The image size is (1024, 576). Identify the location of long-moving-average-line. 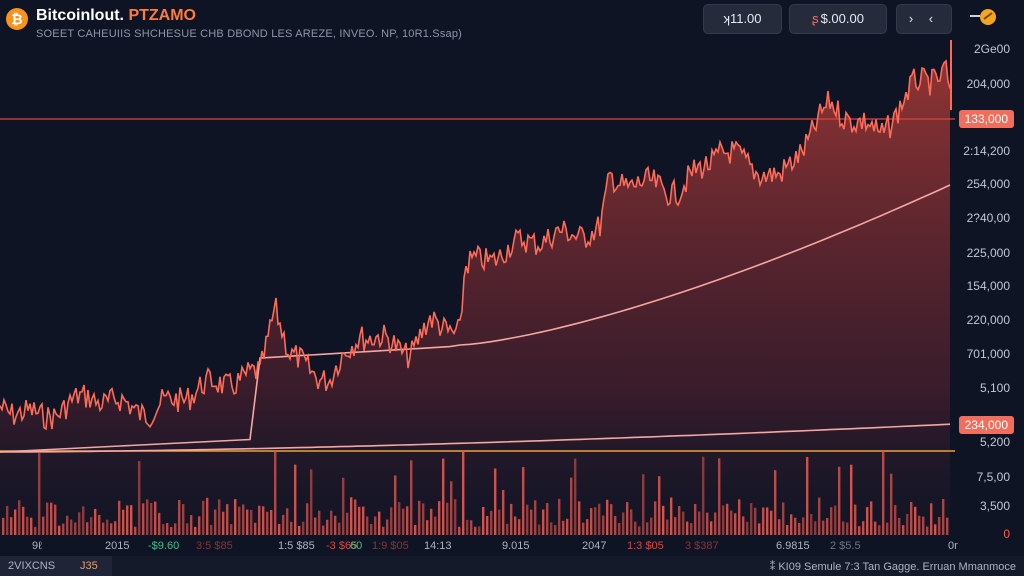
(475, 438).